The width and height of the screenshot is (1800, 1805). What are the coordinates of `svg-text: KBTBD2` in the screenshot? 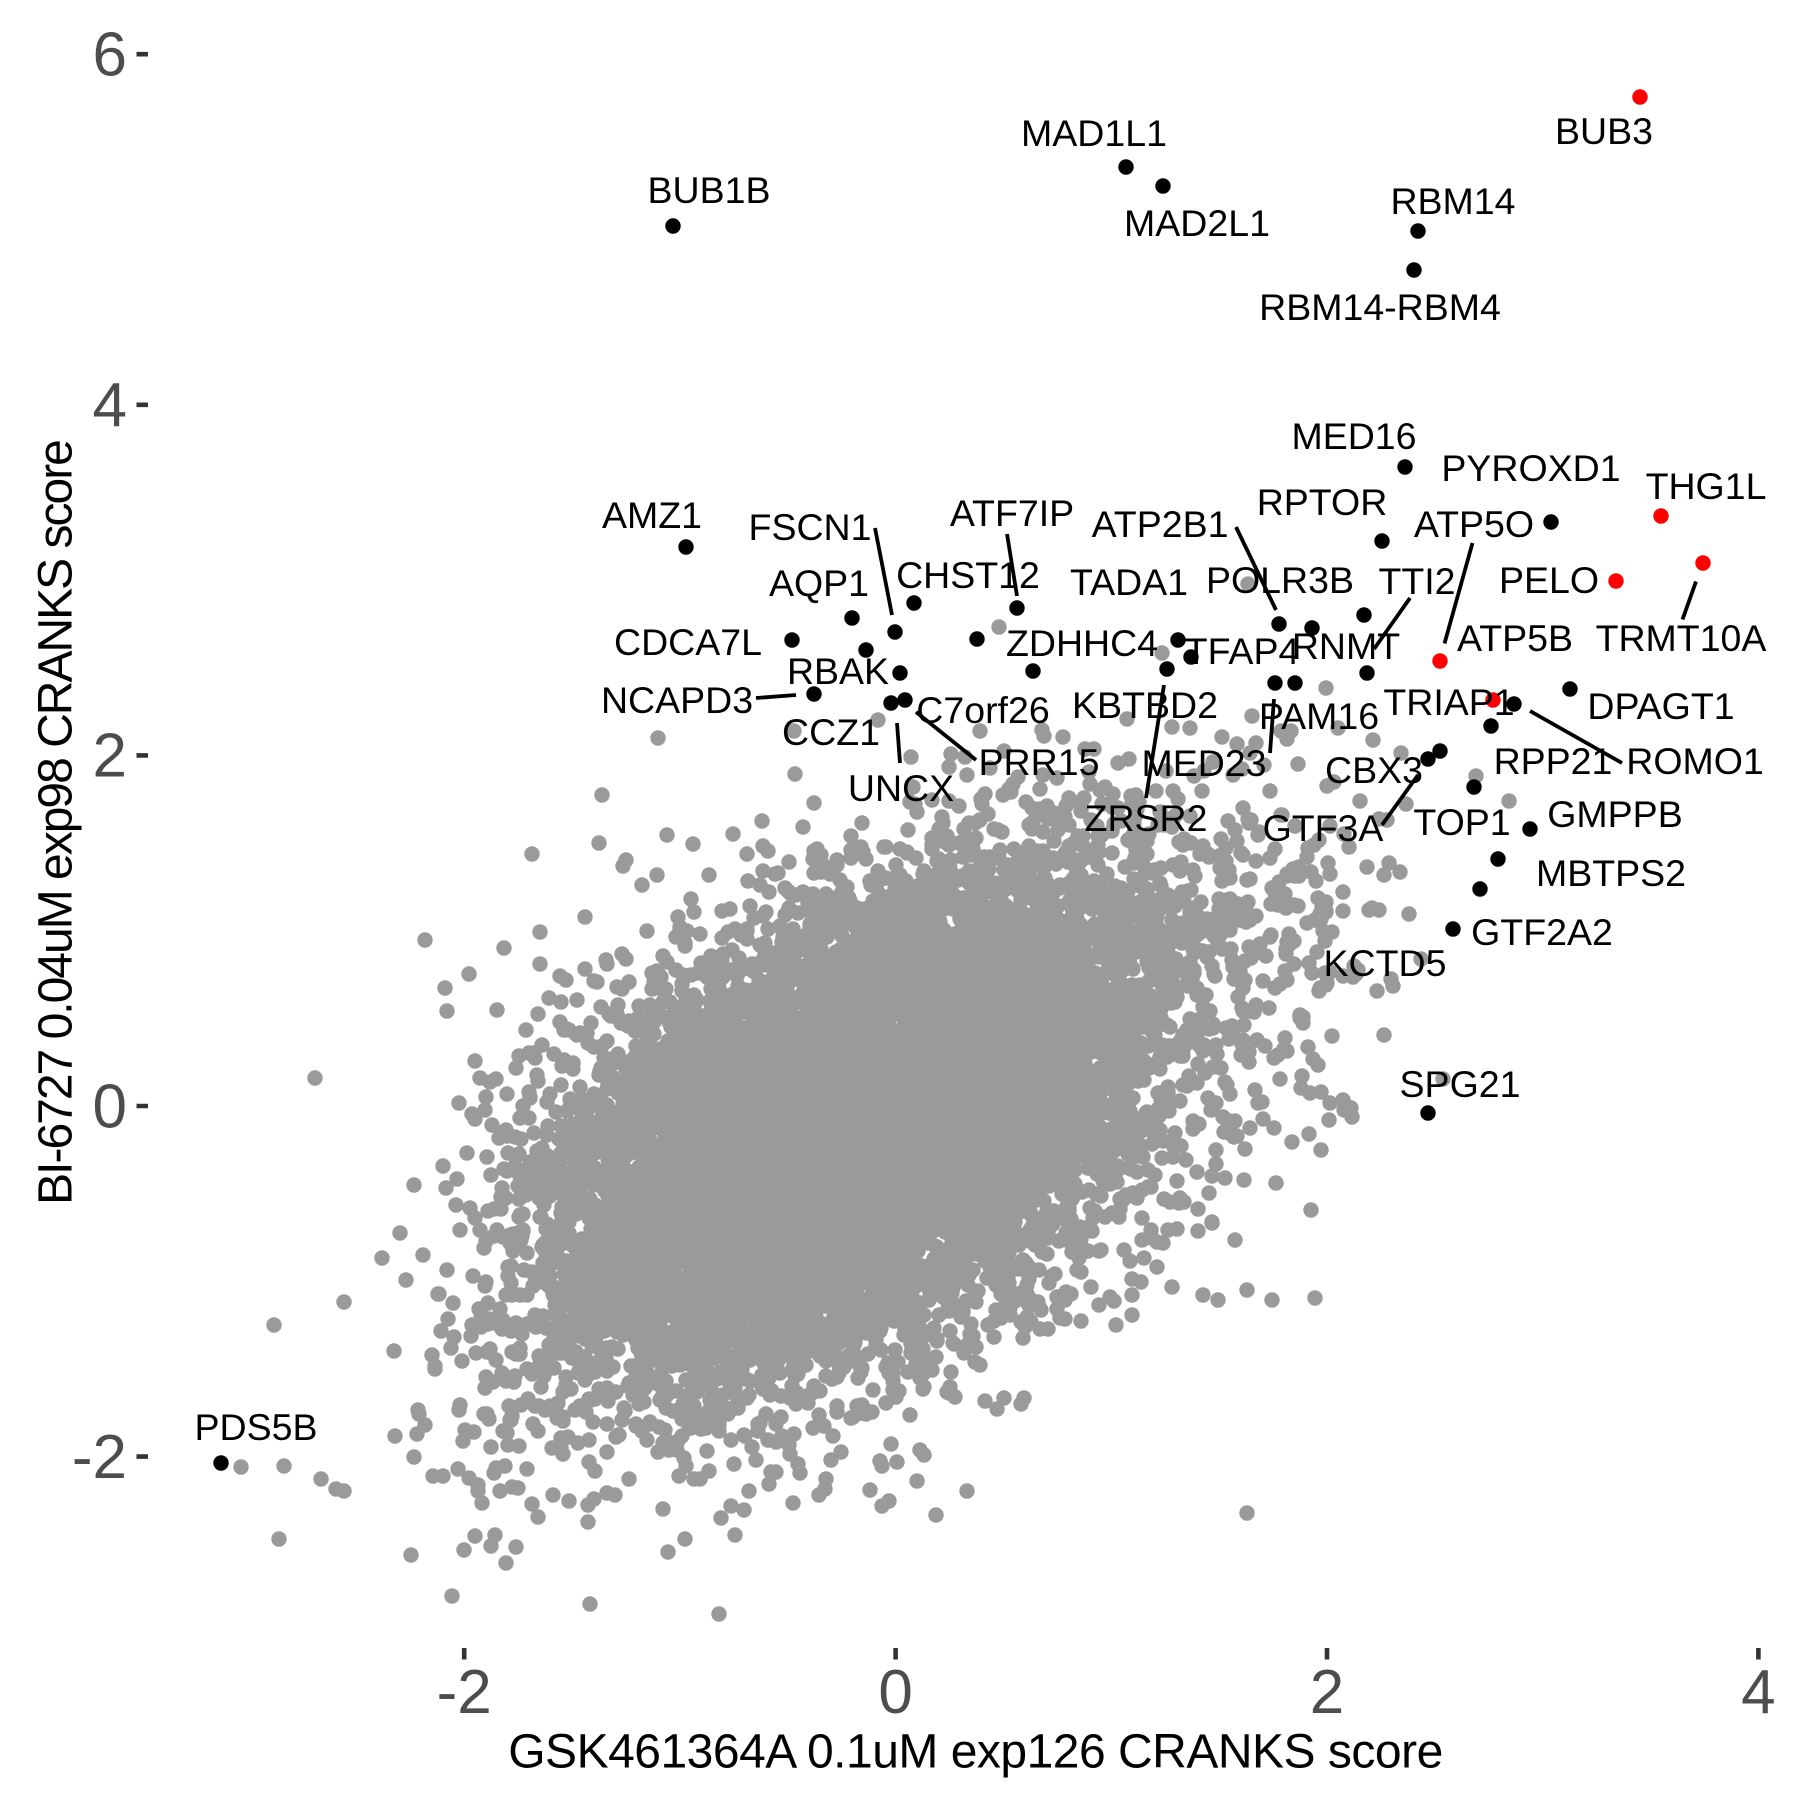 It's located at (1145, 705).